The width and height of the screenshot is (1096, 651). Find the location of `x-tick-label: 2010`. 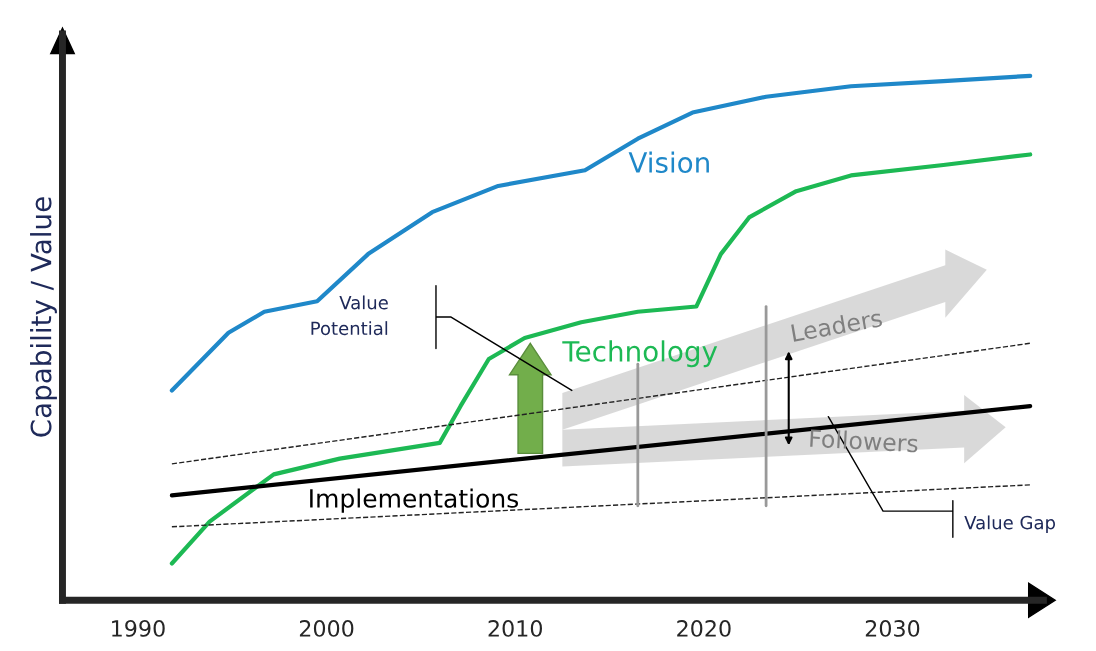

x-tick-label: 2010 is located at coordinates (515, 628).